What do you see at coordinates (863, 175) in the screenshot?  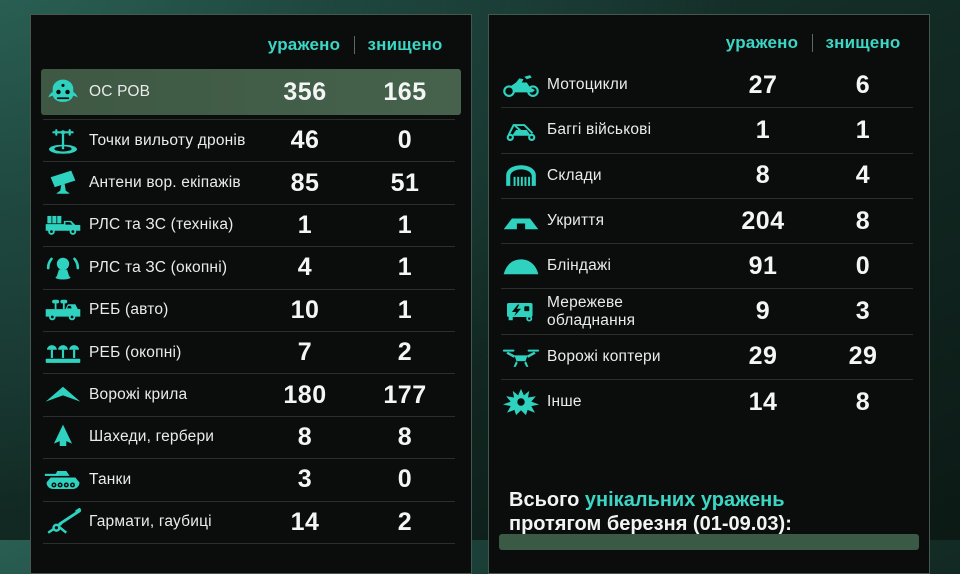 I see `destroyed-count: 4` at bounding box center [863, 175].